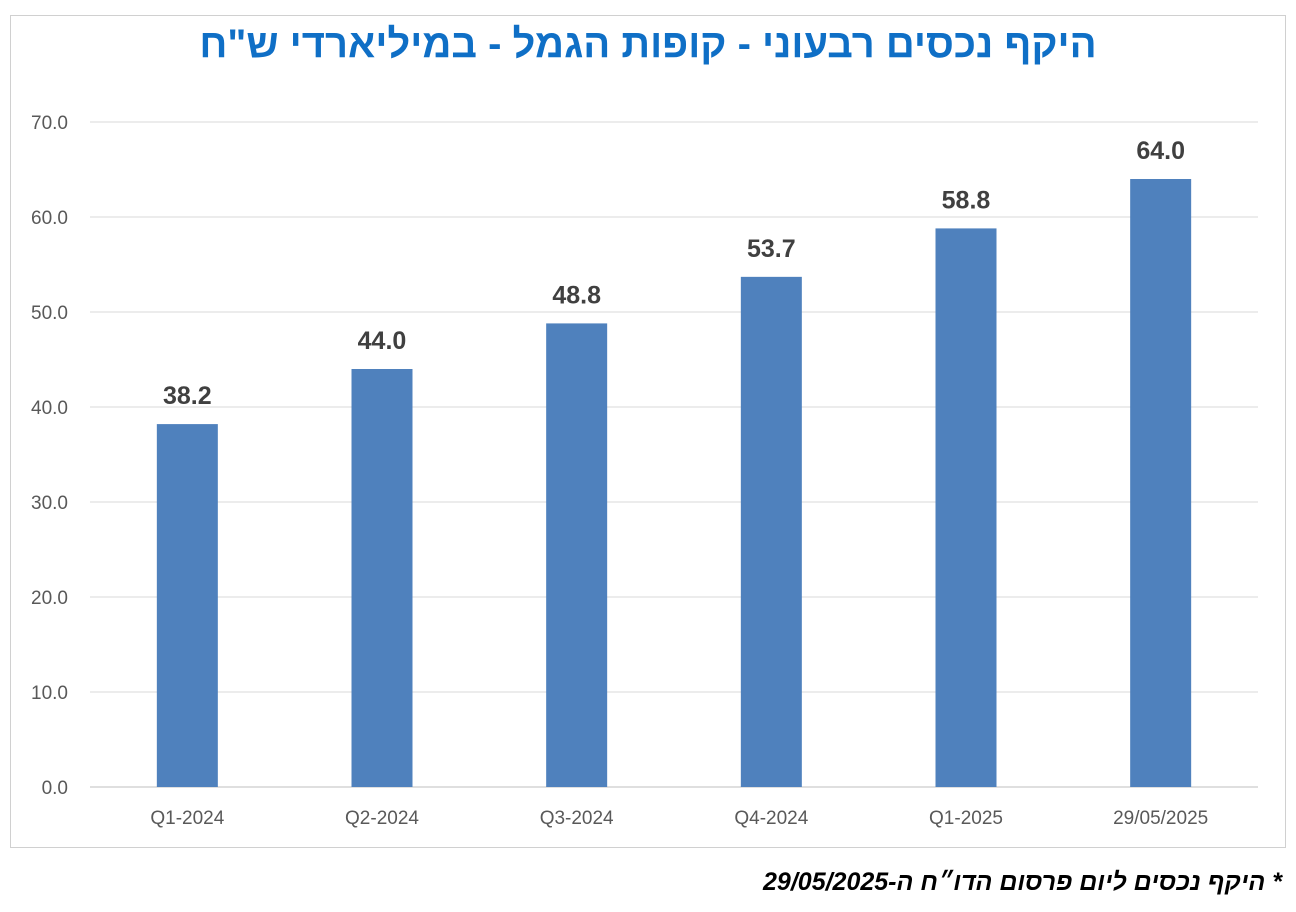 The height and width of the screenshot is (912, 1296). I want to click on data-label: 44.0, so click(382, 341).